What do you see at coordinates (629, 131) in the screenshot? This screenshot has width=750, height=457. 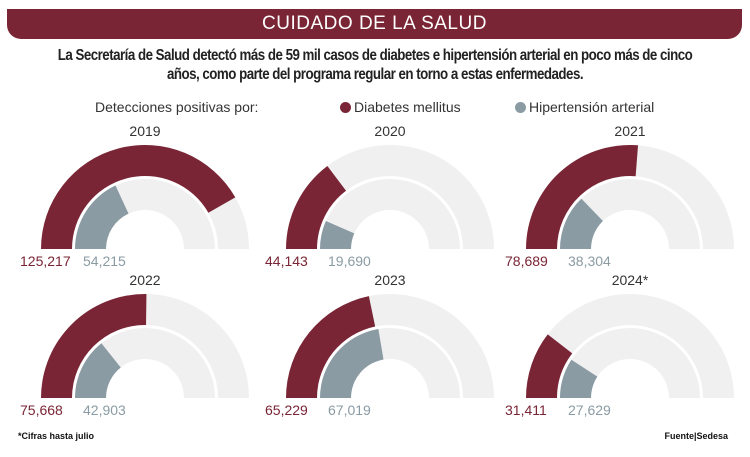 I see `year-label: 2021` at bounding box center [629, 131].